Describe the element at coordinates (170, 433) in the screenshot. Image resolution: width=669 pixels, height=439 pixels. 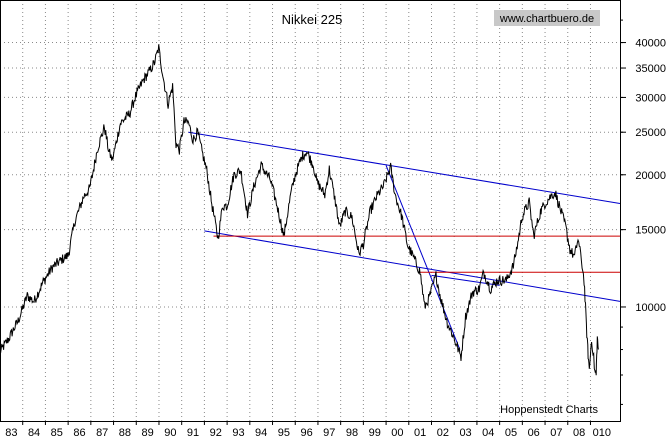
I see `x-tick-label: 90` at that location.